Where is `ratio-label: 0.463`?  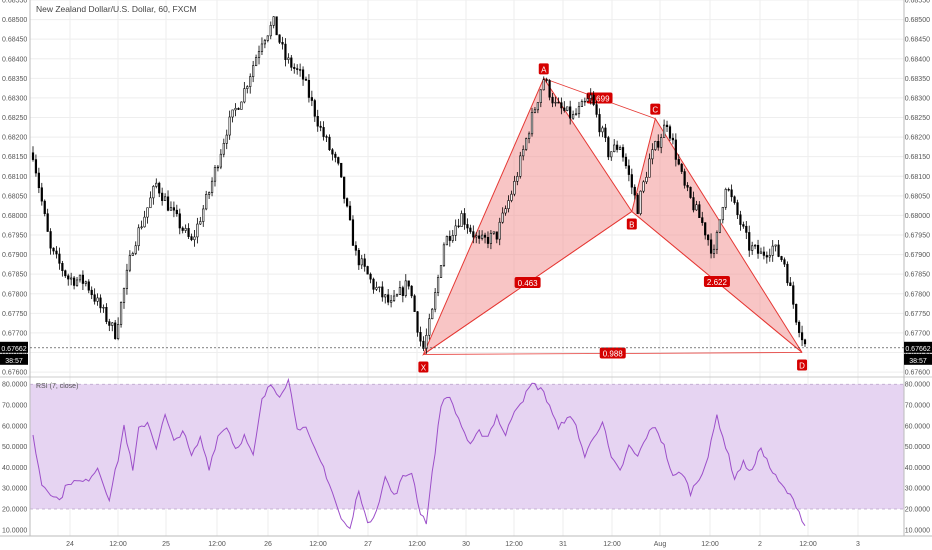 ratio-label: 0.463 is located at coordinates (528, 283).